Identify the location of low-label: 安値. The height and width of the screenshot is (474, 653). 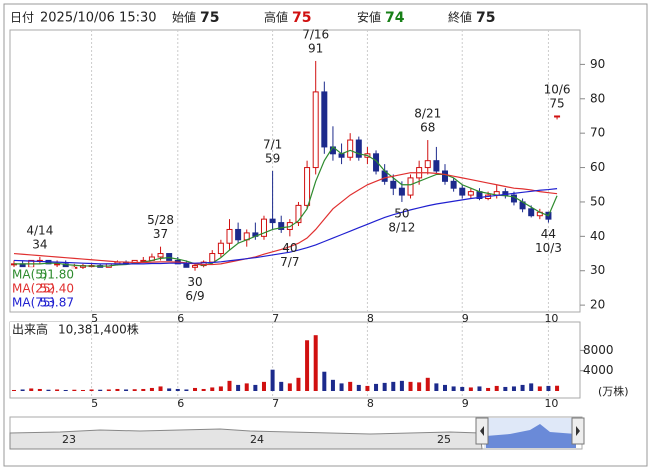
(369, 17).